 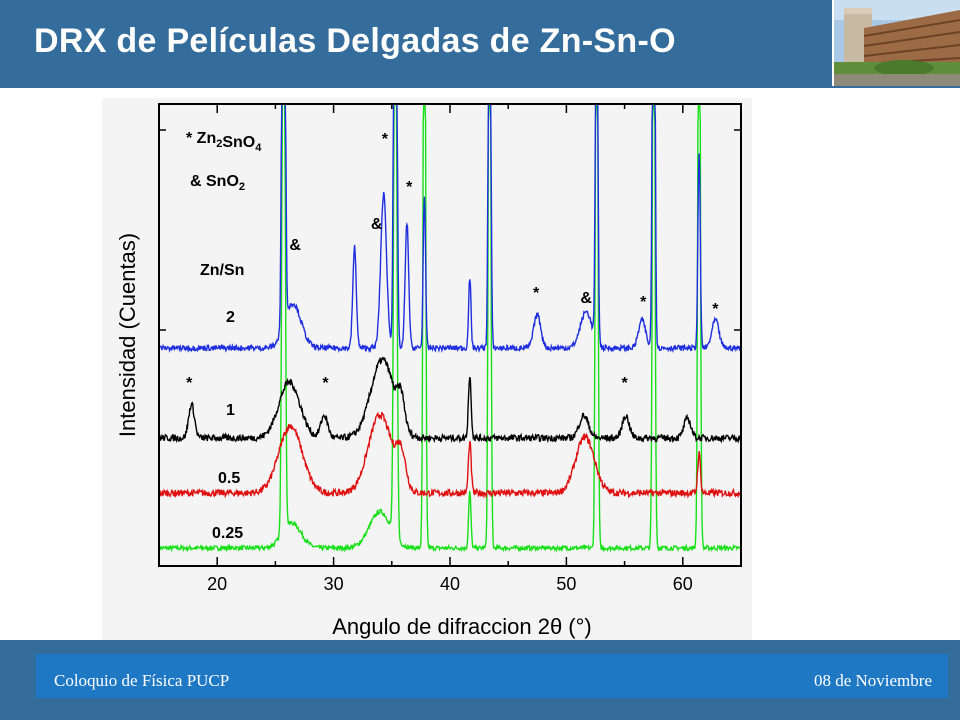 I want to click on x-tick-label: 50, so click(x=566, y=584).